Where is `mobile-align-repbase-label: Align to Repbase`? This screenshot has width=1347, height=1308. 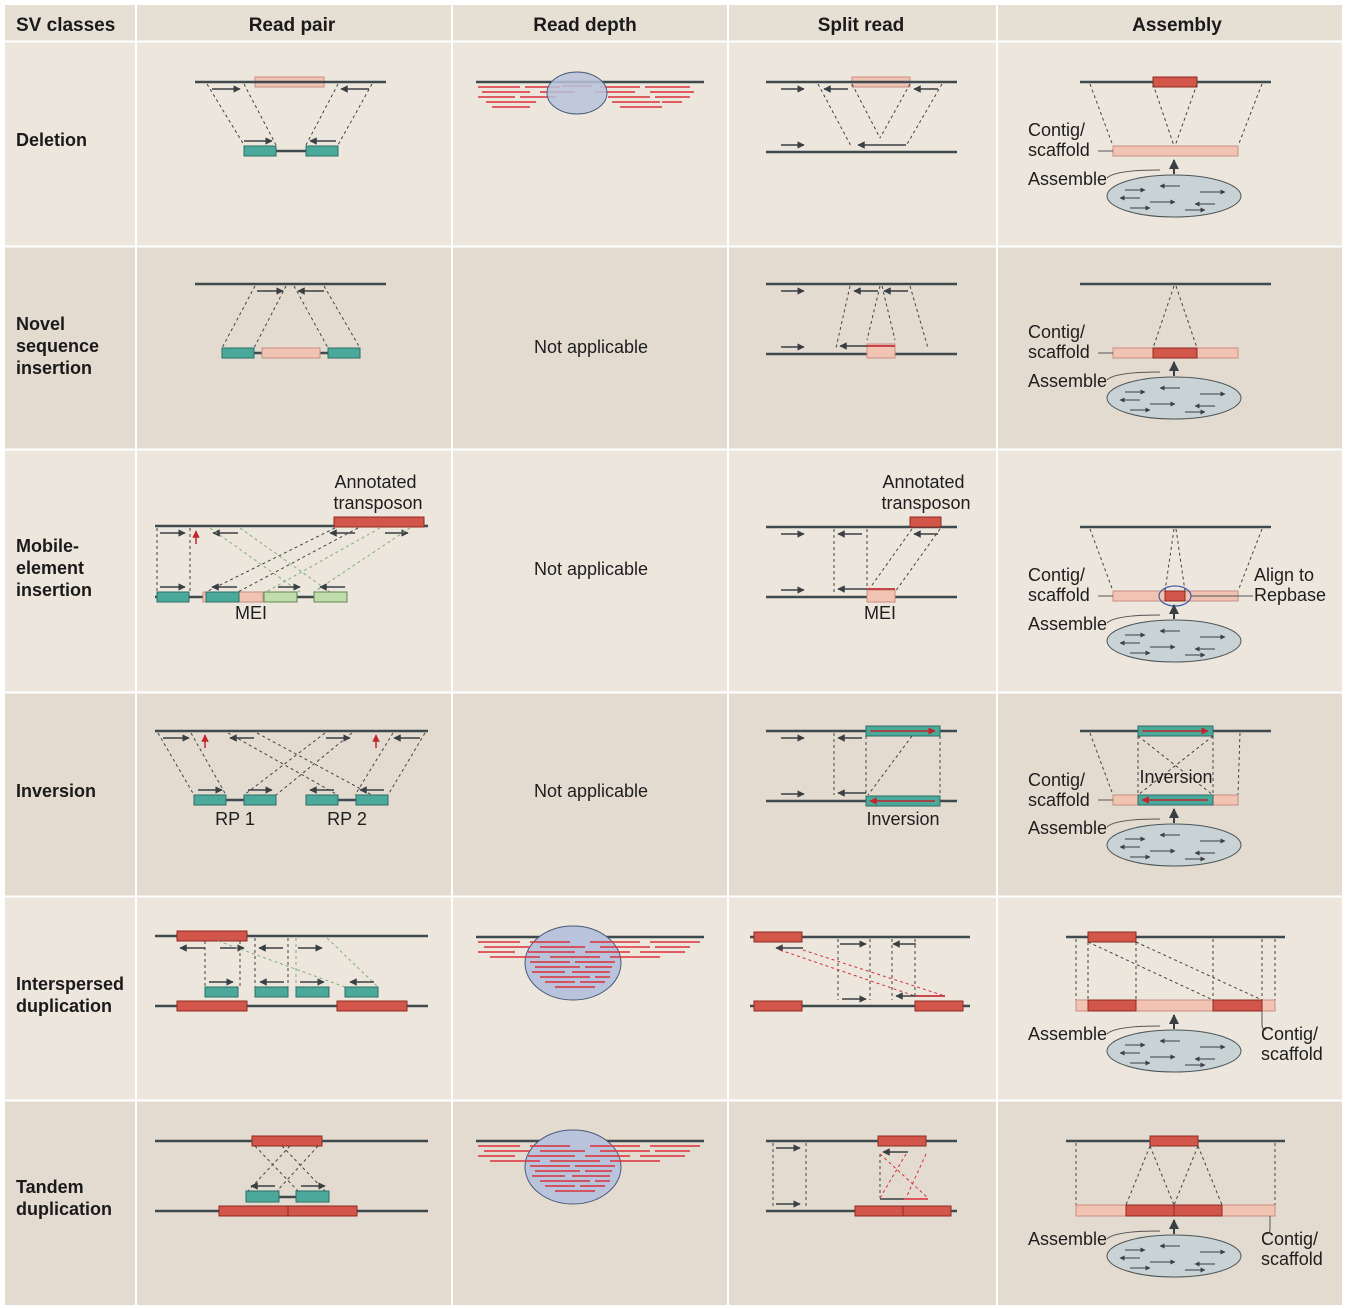
mobile-align-repbase-label: Align to Repbase is located at coordinates (1290, 585).